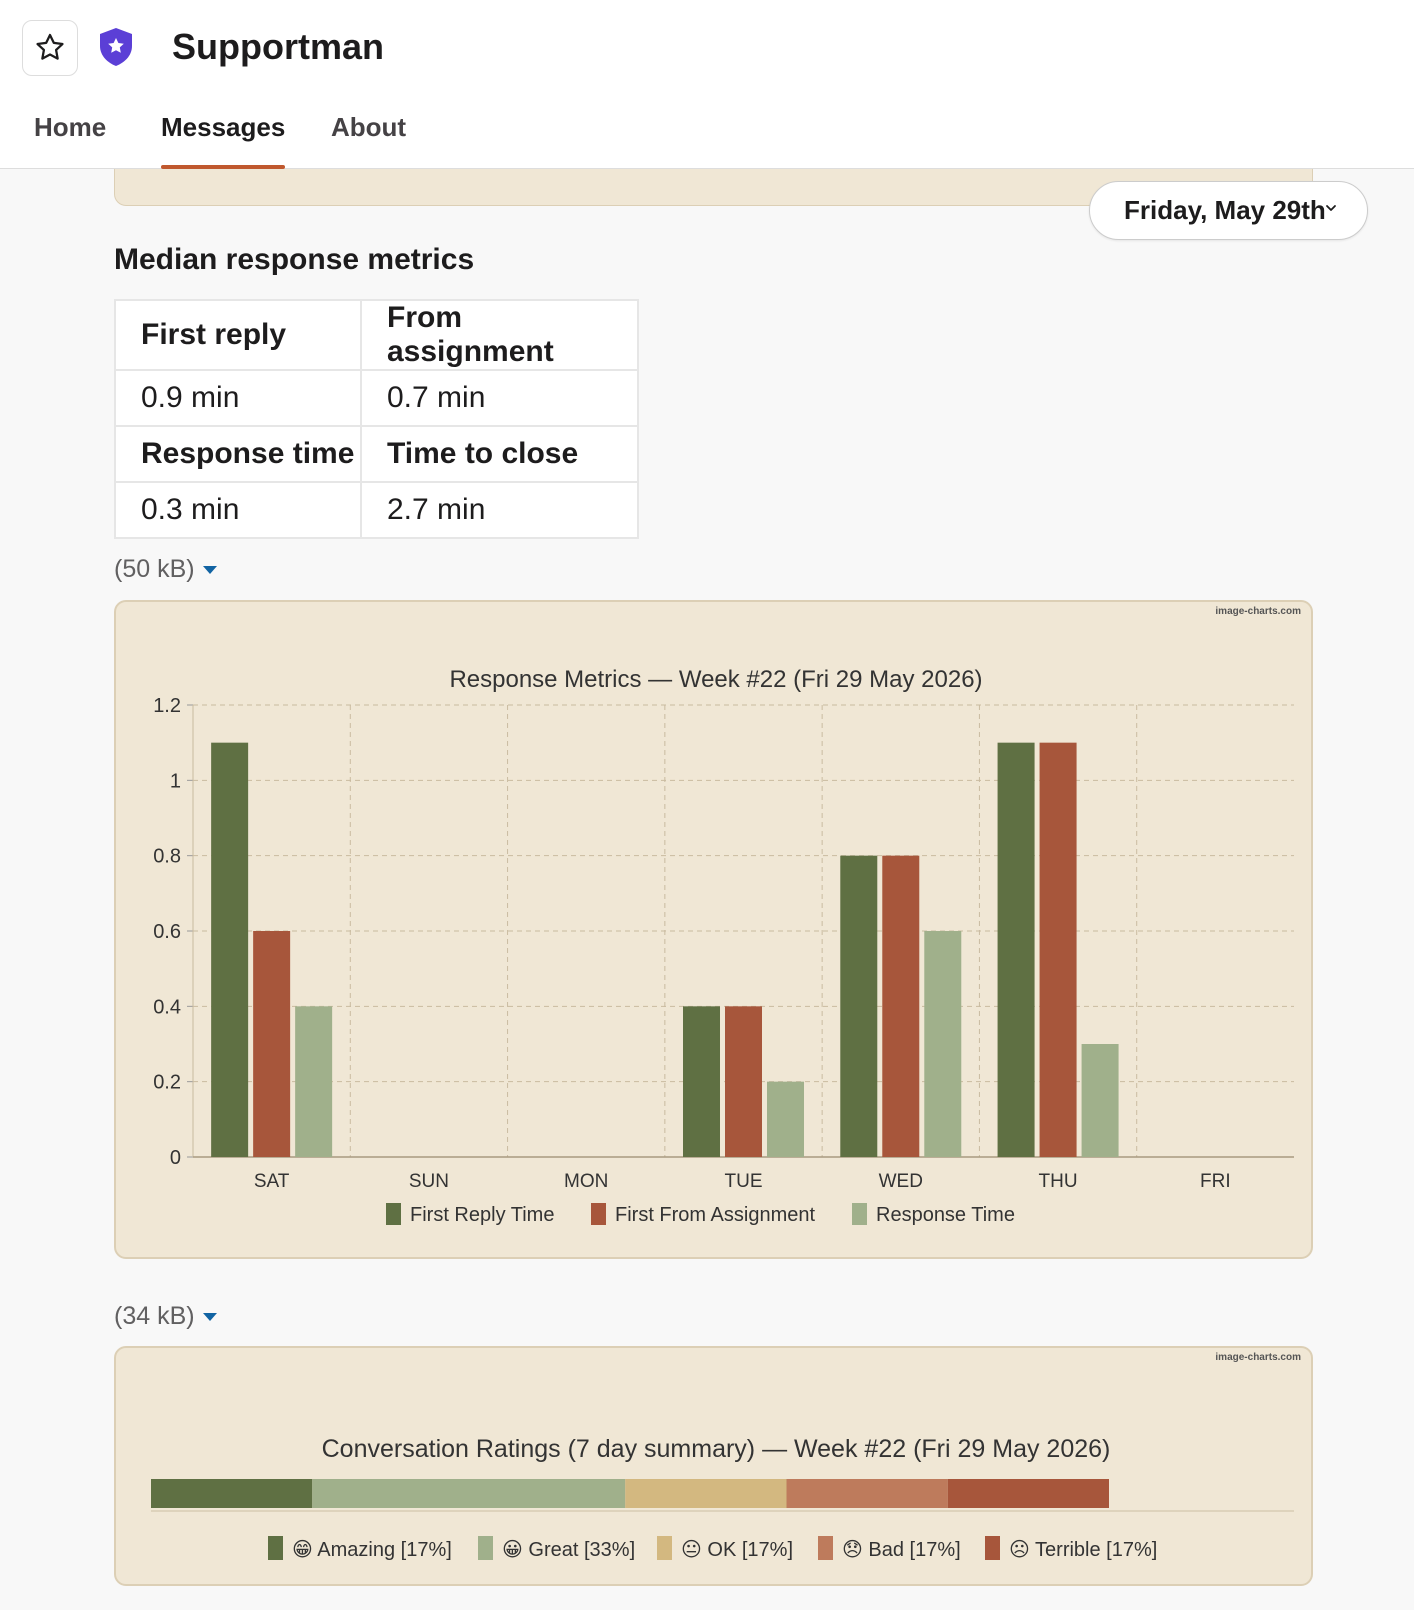 The width and height of the screenshot is (1414, 1610). I want to click on table-cell: 0.3 min, so click(238, 510).